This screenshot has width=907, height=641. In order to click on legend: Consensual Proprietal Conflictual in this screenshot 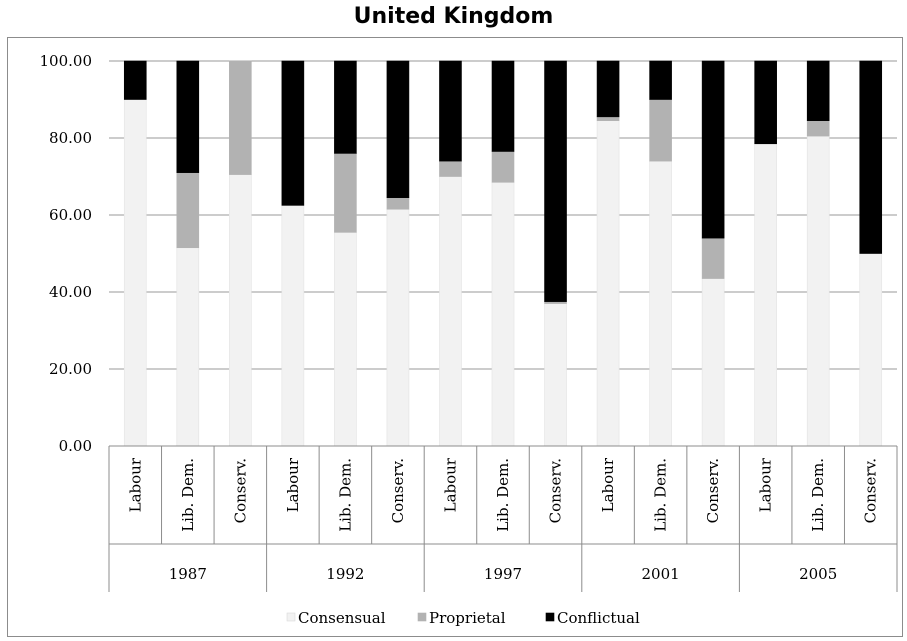, I will do `click(463, 618)`.